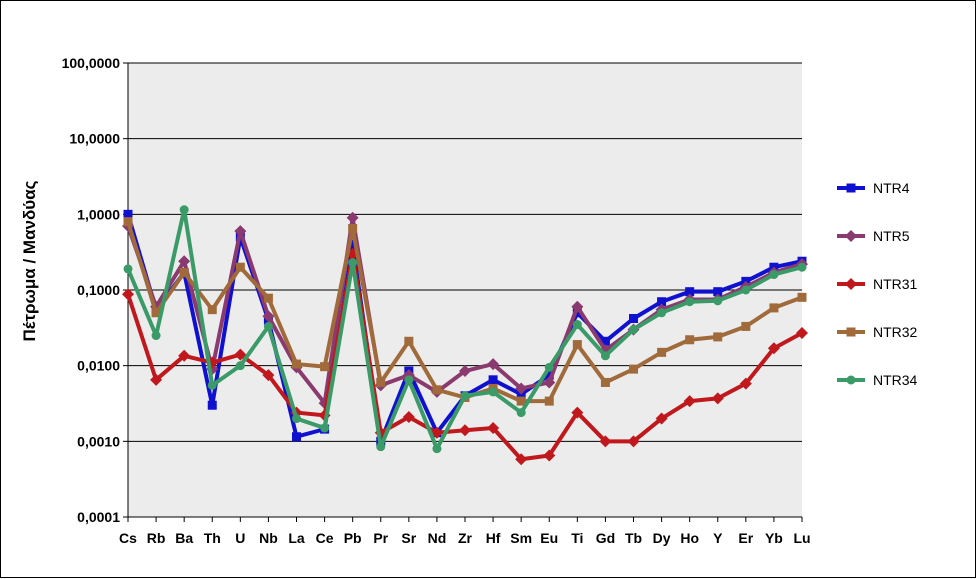  Describe the element at coordinates (873, 236) in the screenshot. I see `legend-item: NTR5` at that location.